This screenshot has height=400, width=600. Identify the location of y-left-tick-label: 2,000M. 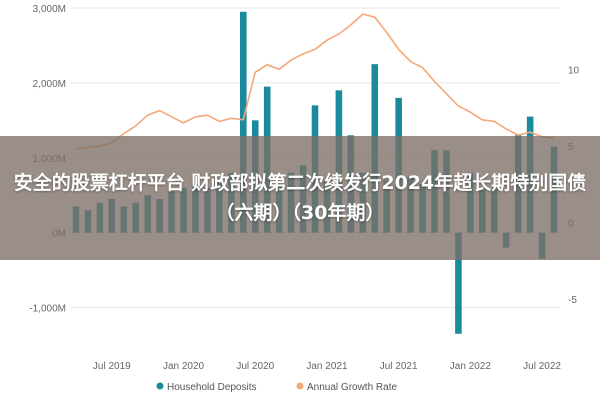
(49, 84).